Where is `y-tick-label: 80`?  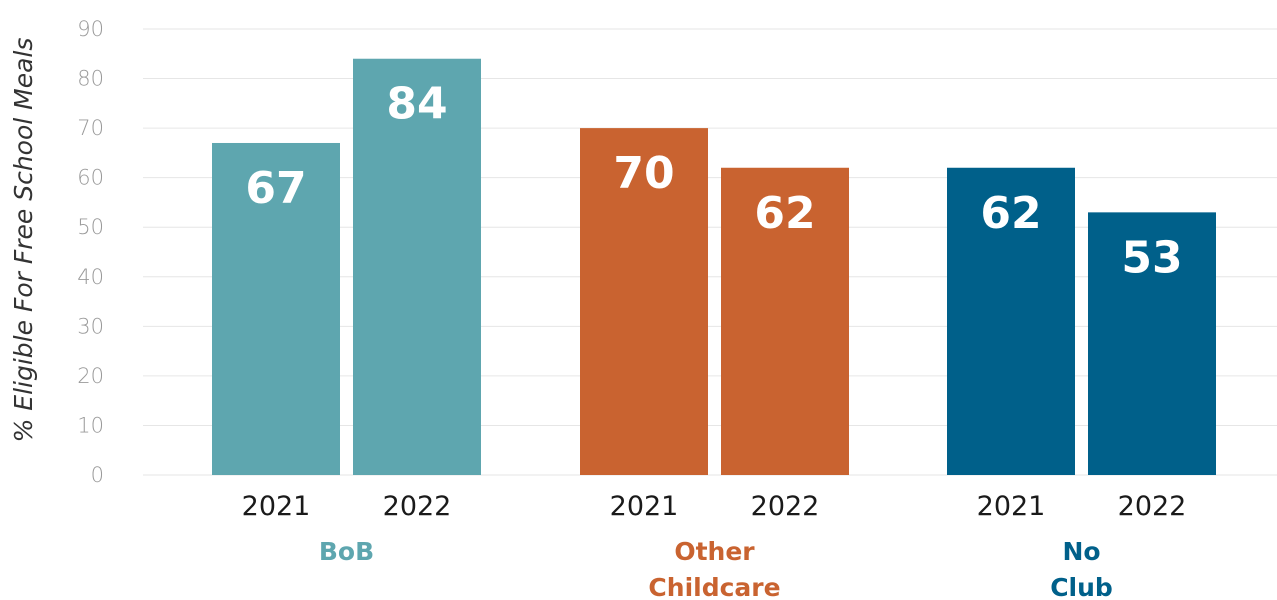 y-tick-label: 80 is located at coordinates (90, 79).